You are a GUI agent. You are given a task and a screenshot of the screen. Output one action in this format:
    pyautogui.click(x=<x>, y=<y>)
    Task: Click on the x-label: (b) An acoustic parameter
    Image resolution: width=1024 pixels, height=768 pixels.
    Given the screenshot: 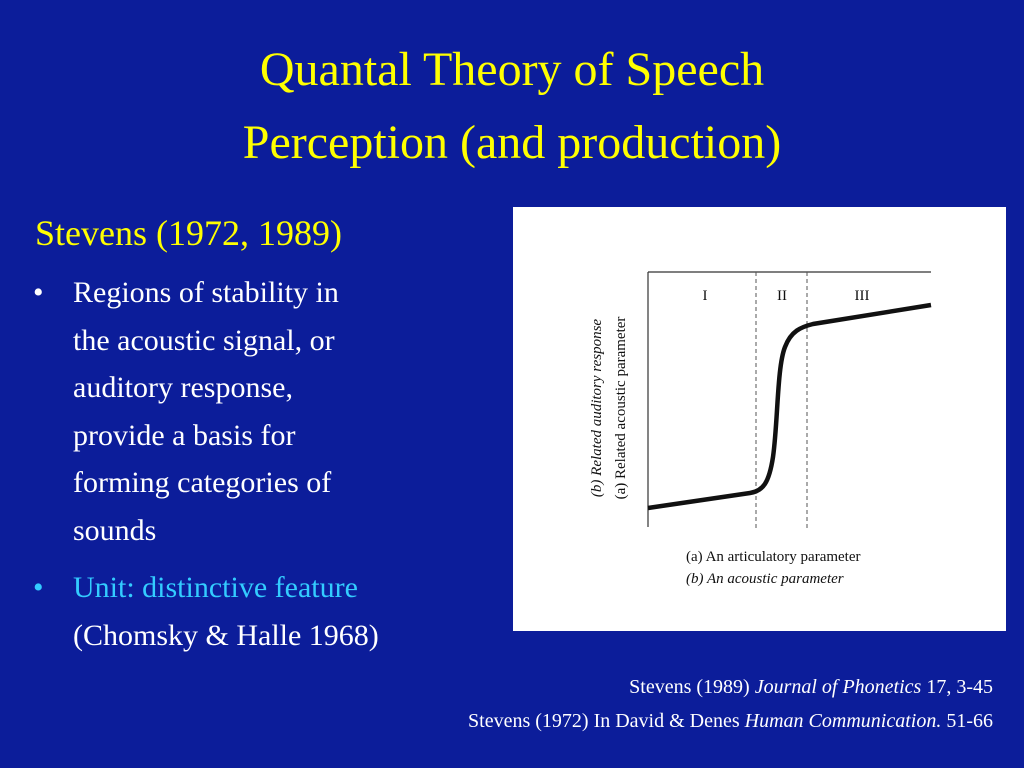 What is the action you would take?
    pyautogui.click(x=765, y=579)
    